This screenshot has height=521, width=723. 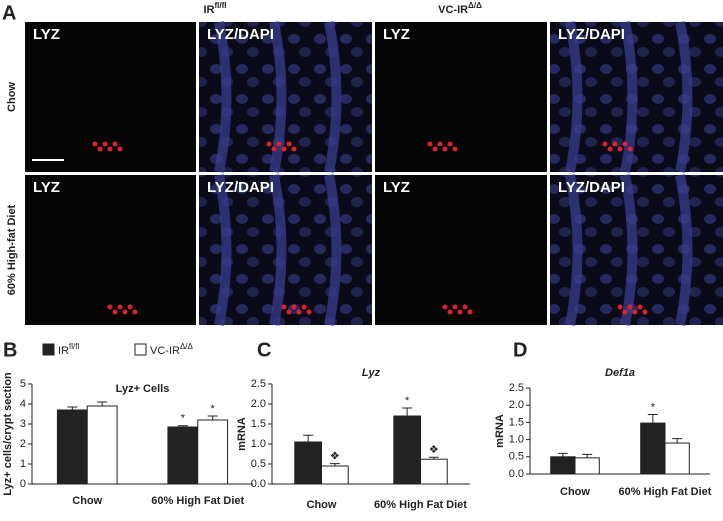 I want to click on y-tick-label: 0.5, so click(x=258, y=464).